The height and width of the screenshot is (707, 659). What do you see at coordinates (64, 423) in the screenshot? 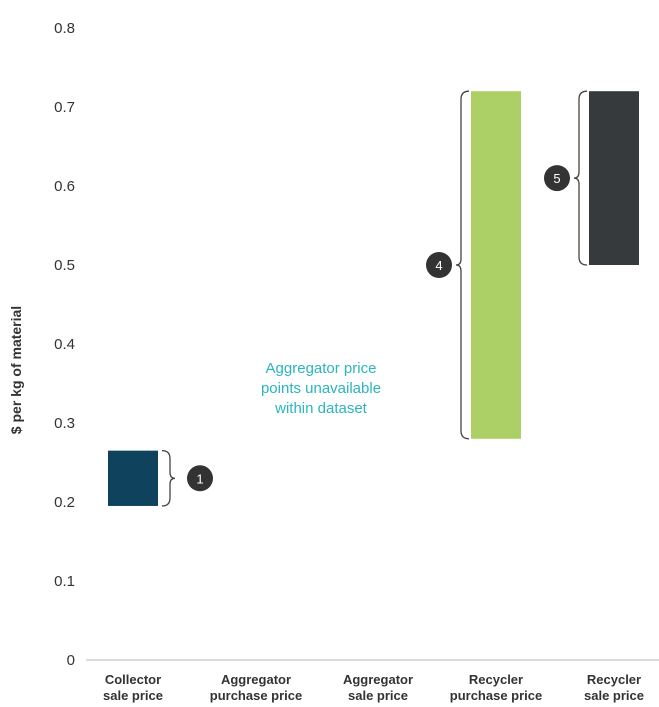
I see `y-tick-label: 0.3` at bounding box center [64, 423].